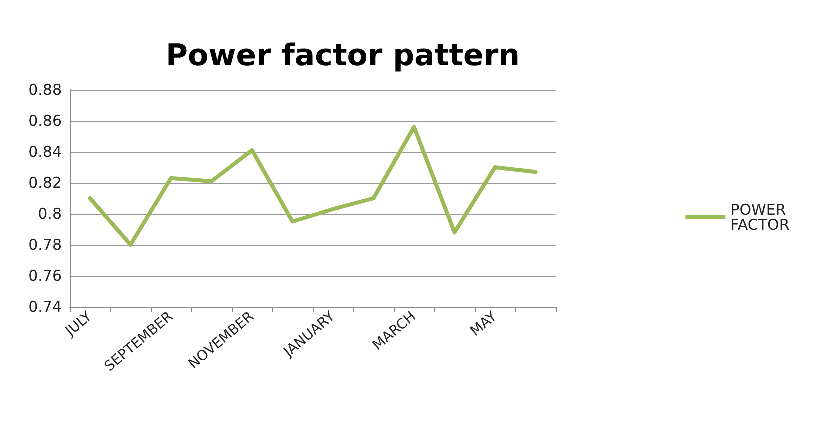 The height and width of the screenshot is (435, 824). What do you see at coordinates (761, 217) in the screenshot?
I see `legend-label: POWER FACTOR` at bounding box center [761, 217].